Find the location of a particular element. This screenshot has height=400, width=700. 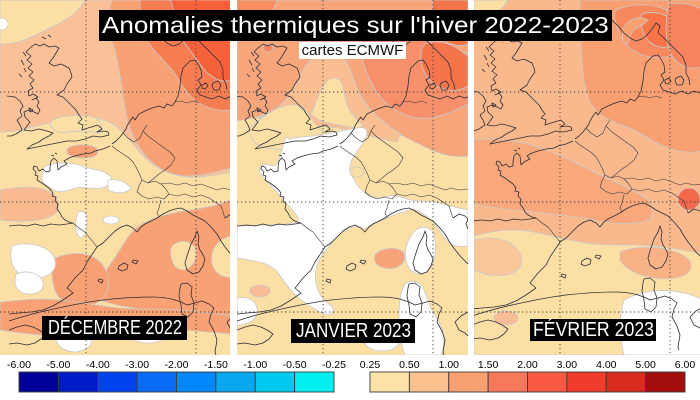

svg-text: -5.00 is located at coordinates (58, 365).